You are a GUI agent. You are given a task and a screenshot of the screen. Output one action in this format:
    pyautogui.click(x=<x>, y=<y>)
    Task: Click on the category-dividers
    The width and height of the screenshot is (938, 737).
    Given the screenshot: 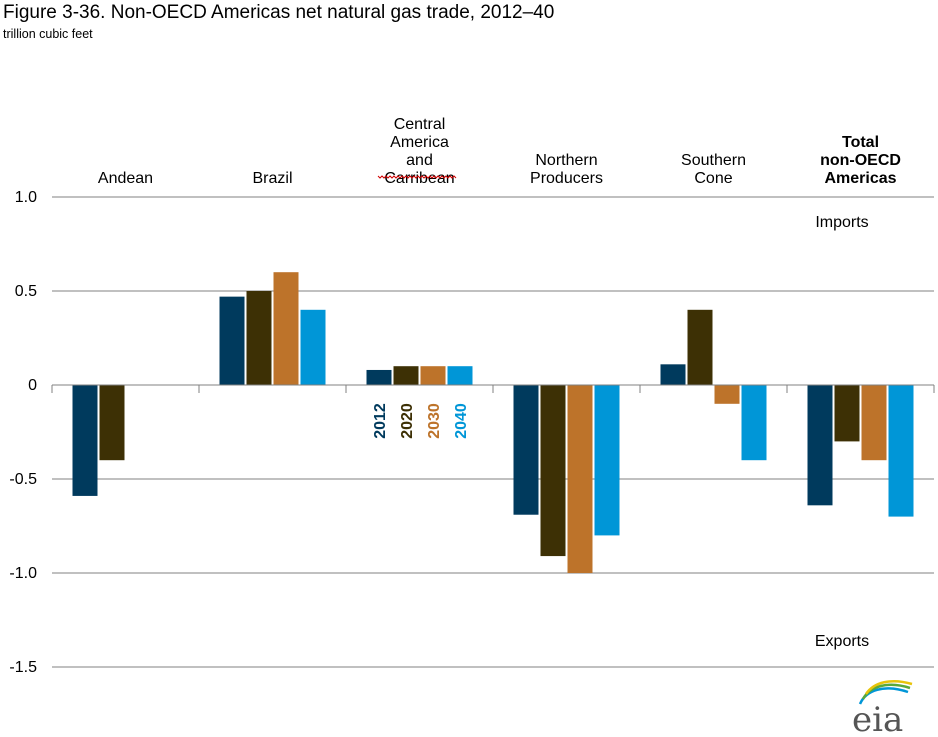 What is the action you would take?
    pyautogui.click(x=493, y=389)
    